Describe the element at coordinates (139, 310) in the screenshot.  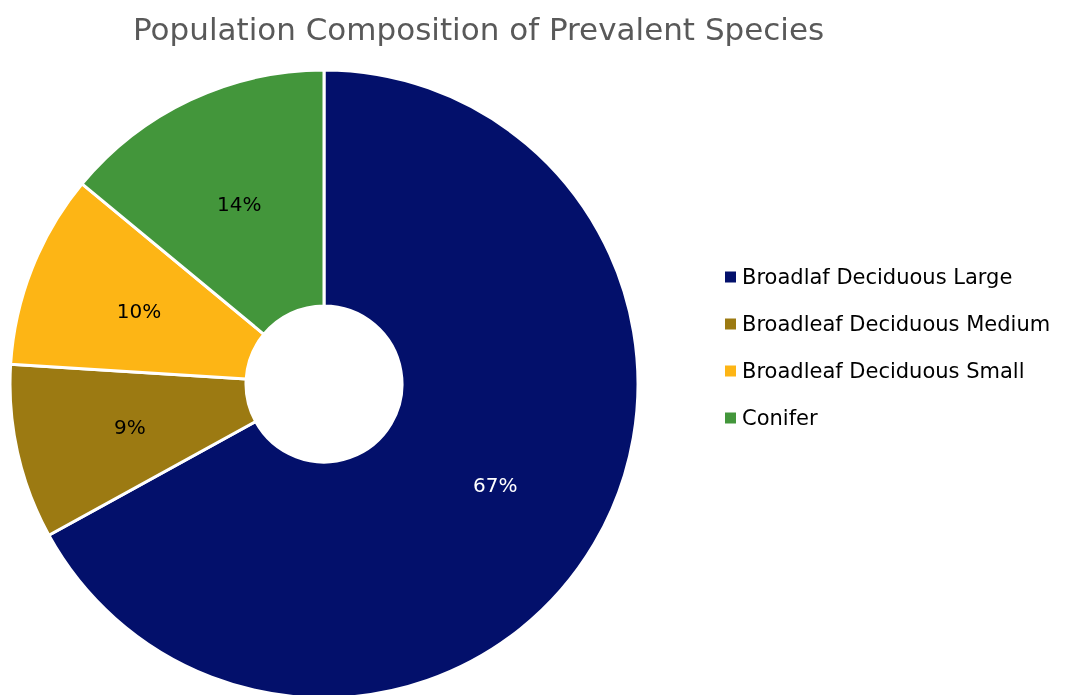
I see `data-label: 10%` at that location.